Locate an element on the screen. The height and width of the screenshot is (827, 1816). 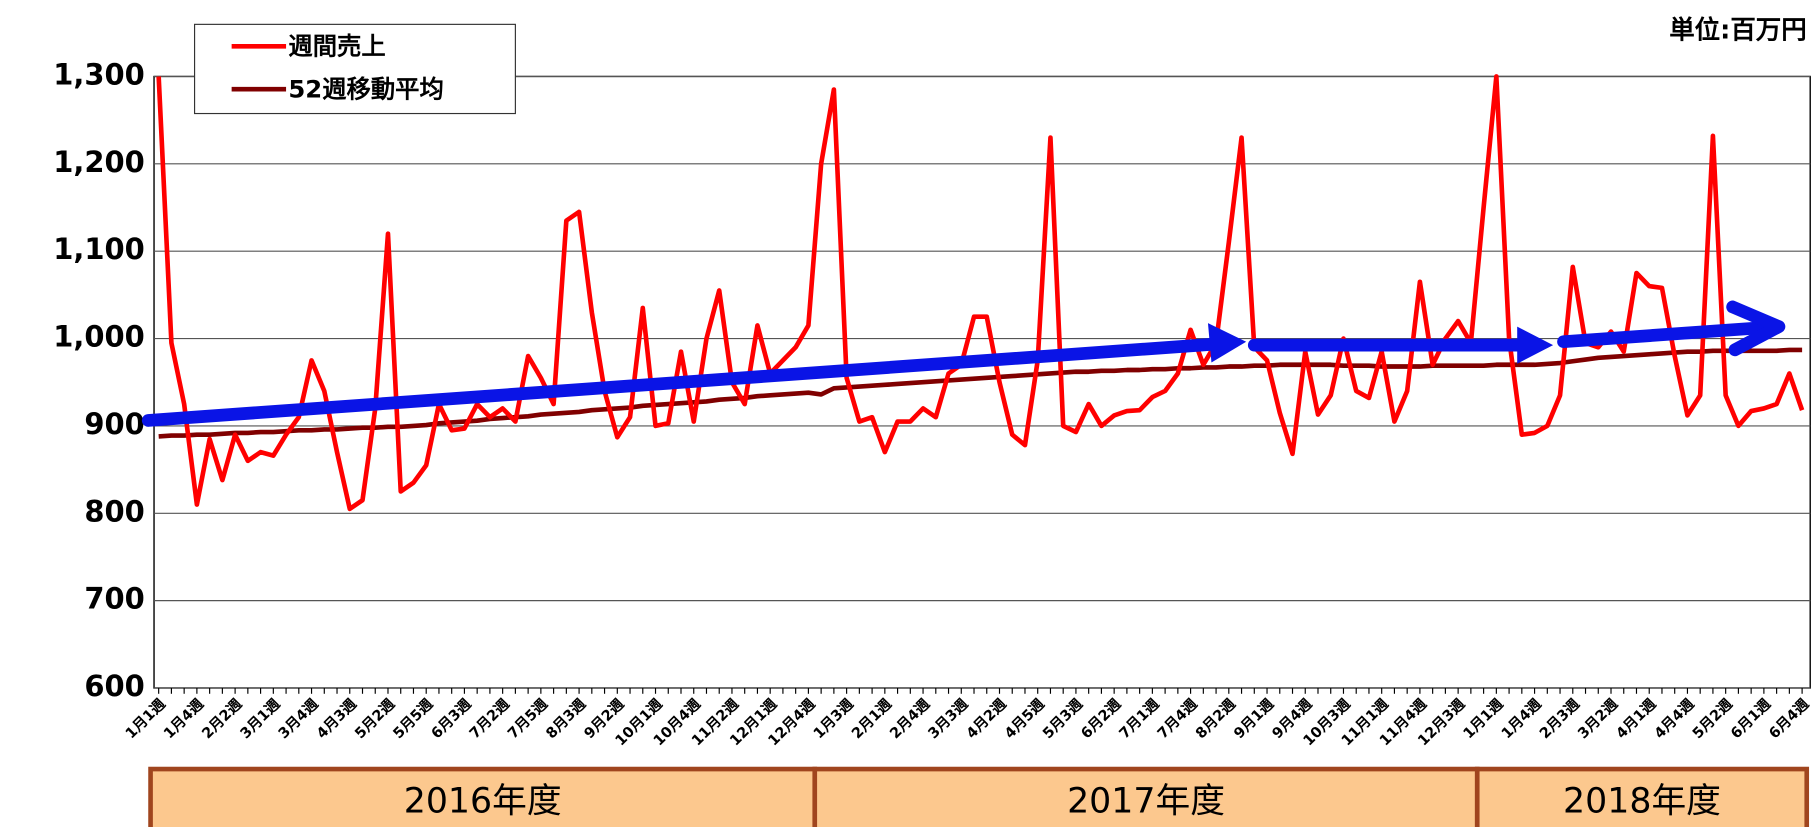
y-tick-label: 1,000 is located at coordinates (99, 337).